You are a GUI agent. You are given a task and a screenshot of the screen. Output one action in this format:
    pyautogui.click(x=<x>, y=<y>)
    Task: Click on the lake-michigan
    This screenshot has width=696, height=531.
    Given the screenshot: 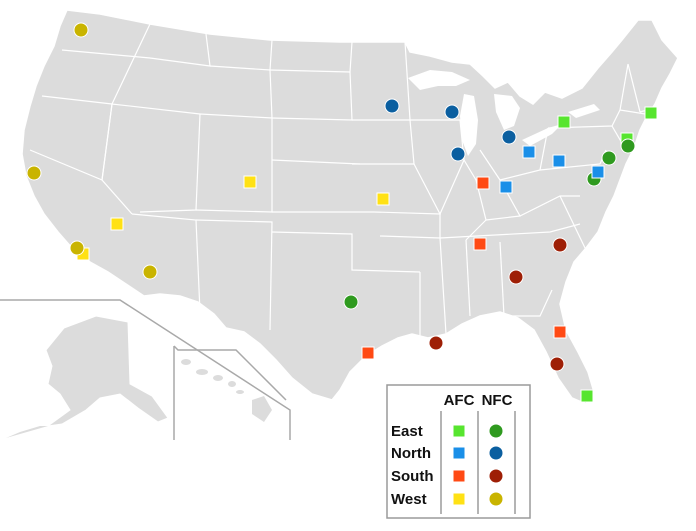 What is the action you would take?
    pyautogui.click(x=469, y=125)
    